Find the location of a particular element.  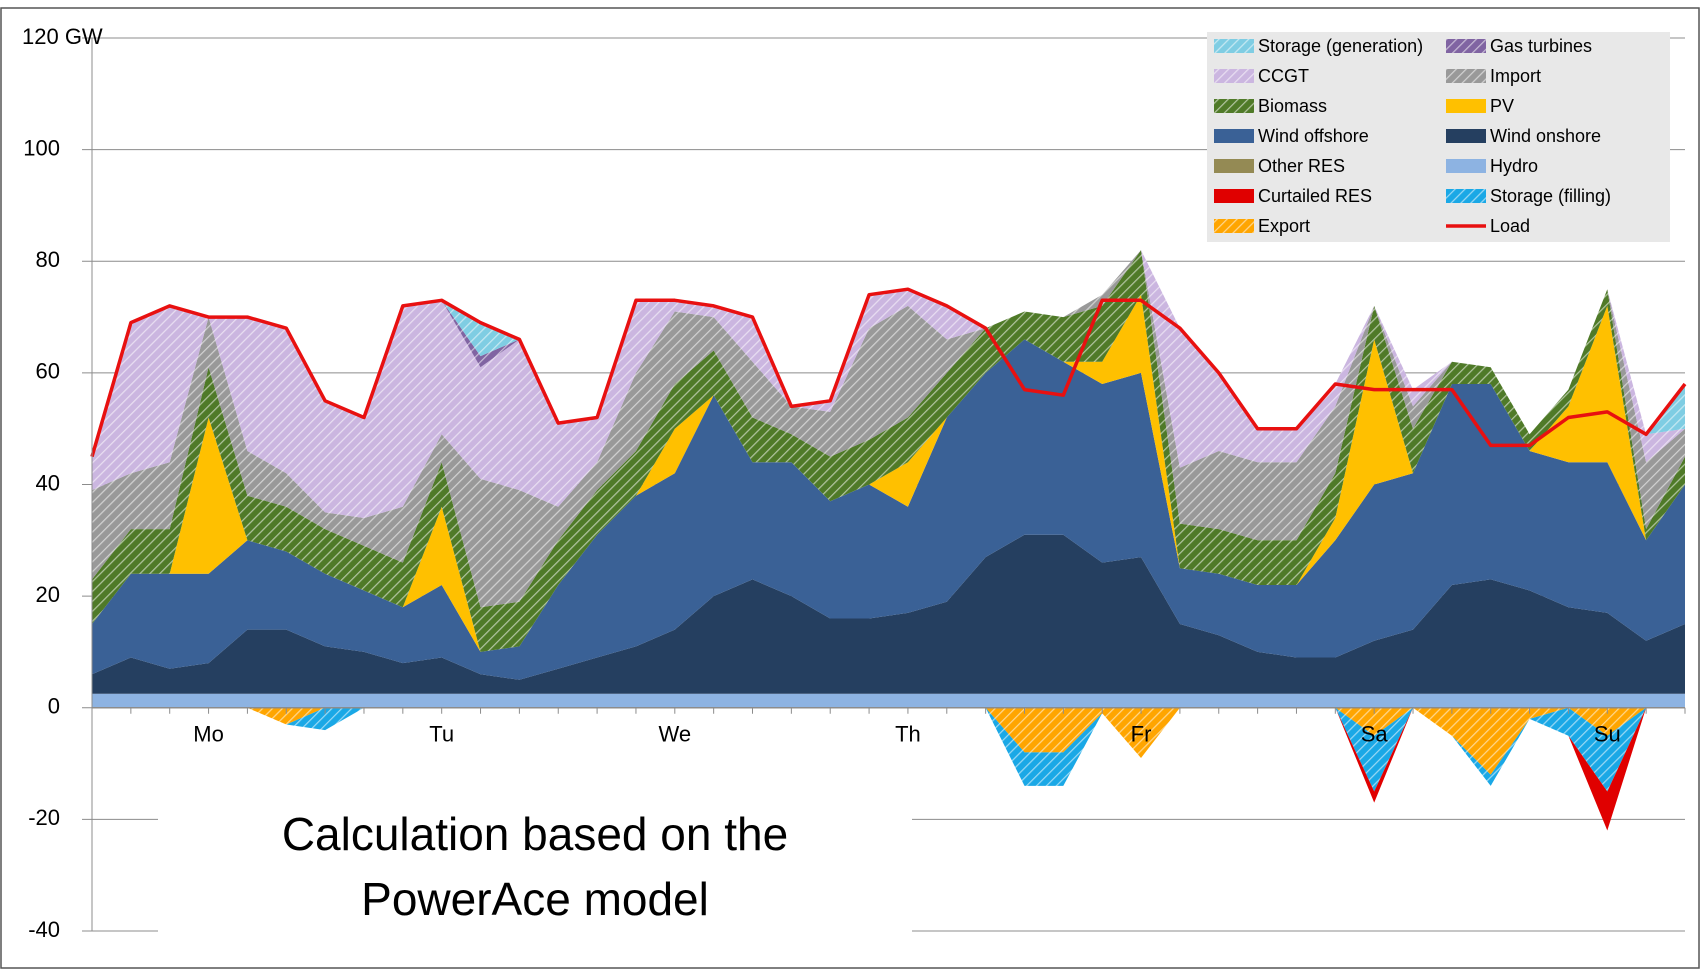

legend-label: Other RES is located at coordinates (1301, 166).